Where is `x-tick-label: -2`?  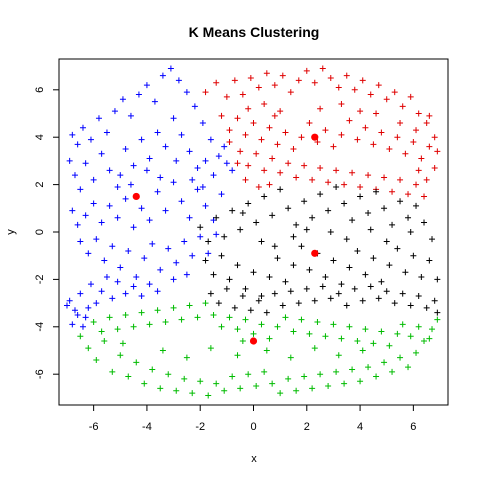
x-tick-label: -2 is located at coordinates (200, 427).